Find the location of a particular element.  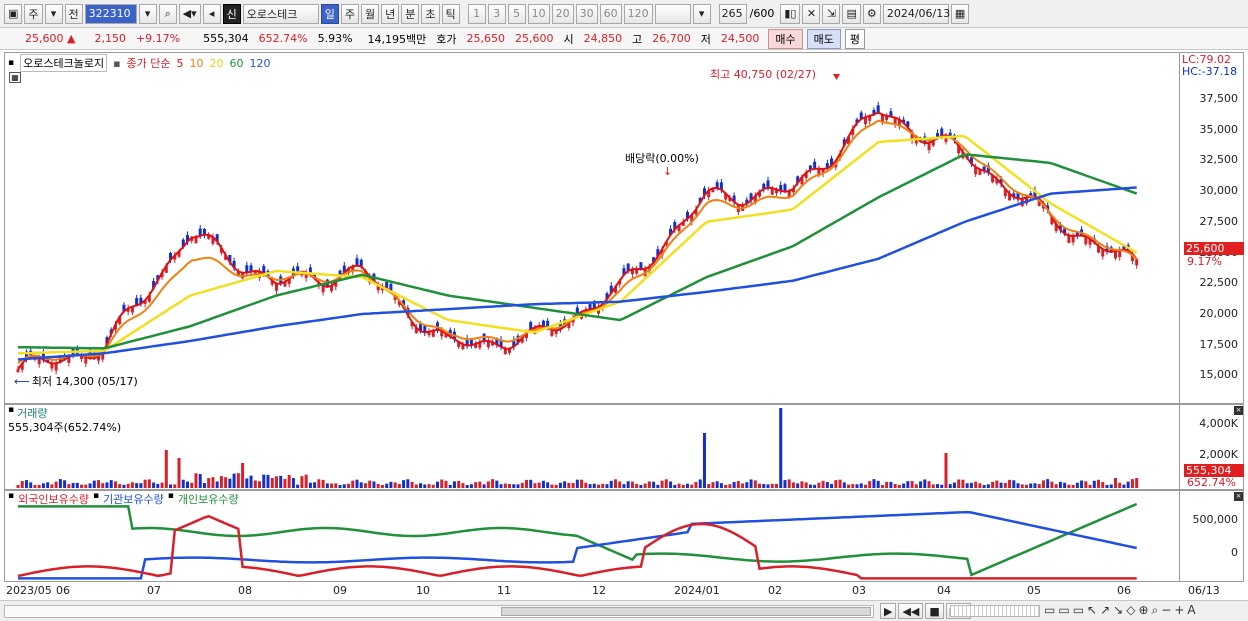

stop-icon: ■ is located at coordinates (934, 611).